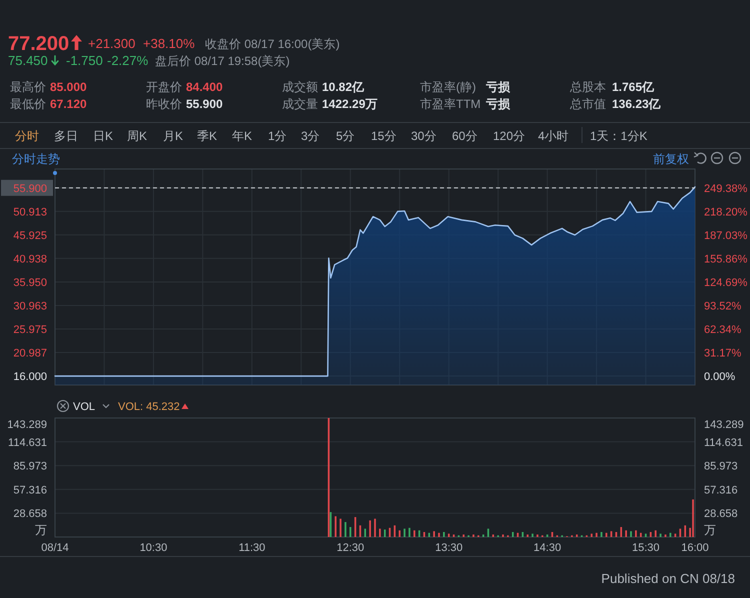  What do you see at coordinates (112, 43) in the screenshot?
I see `text: +21.300` at bounding box center [112, 43].